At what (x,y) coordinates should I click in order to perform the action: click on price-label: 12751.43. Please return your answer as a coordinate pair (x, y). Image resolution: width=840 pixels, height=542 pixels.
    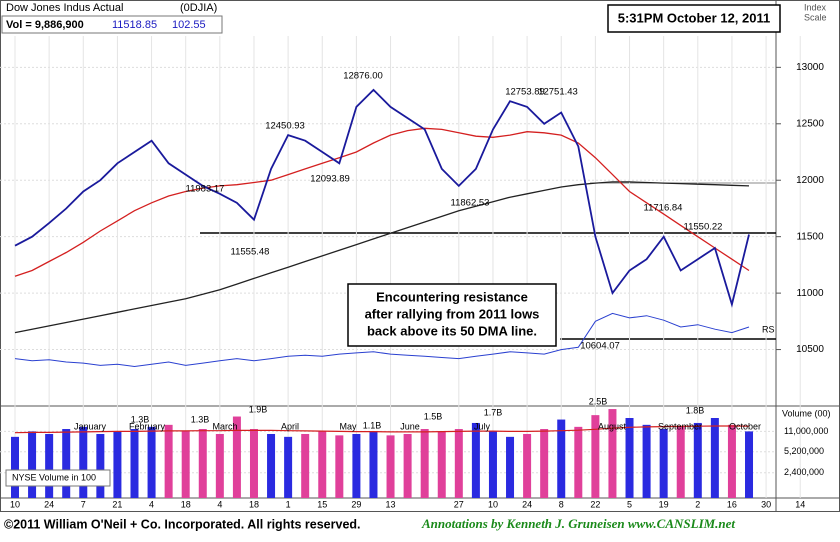
    Looking at the image, I should click on (558, 92).